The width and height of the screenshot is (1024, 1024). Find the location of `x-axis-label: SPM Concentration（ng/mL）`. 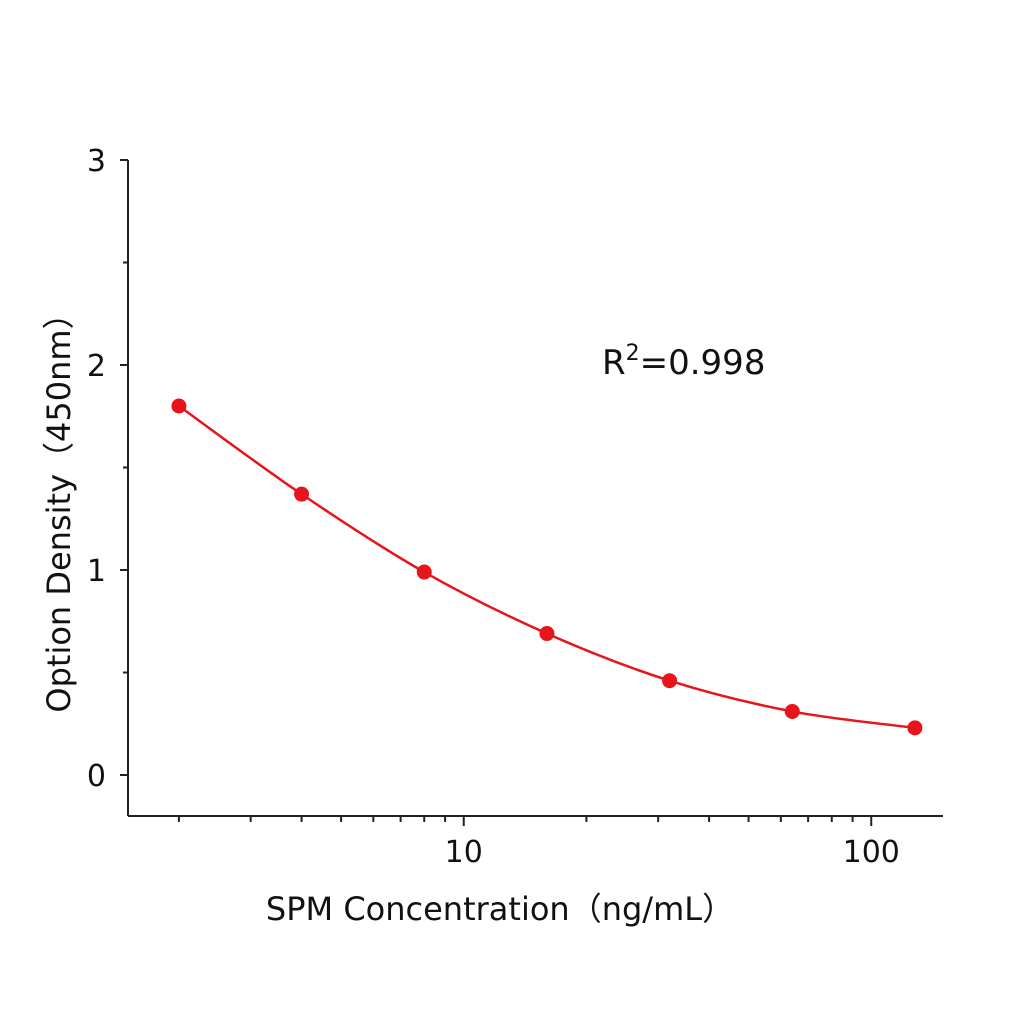

x-axis-label: SPM Concentration（ng/mL） is located at coordinates (500, 909).